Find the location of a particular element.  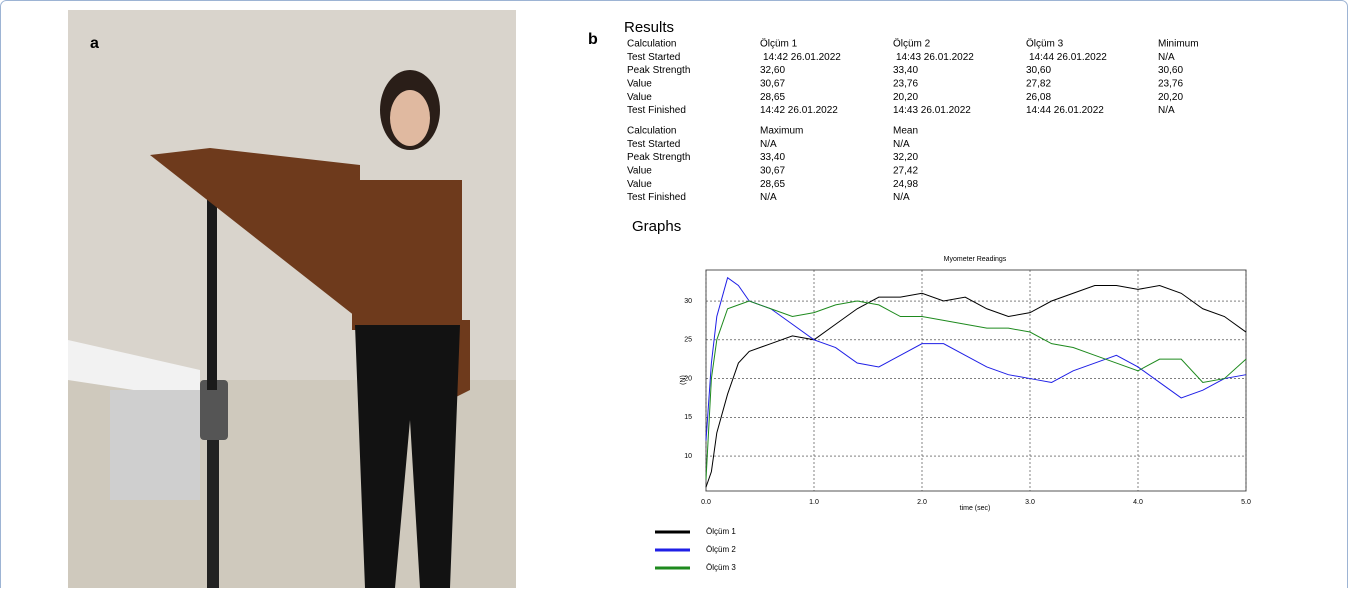

table-cell: 32,60 is located at coordinates (772, 70).